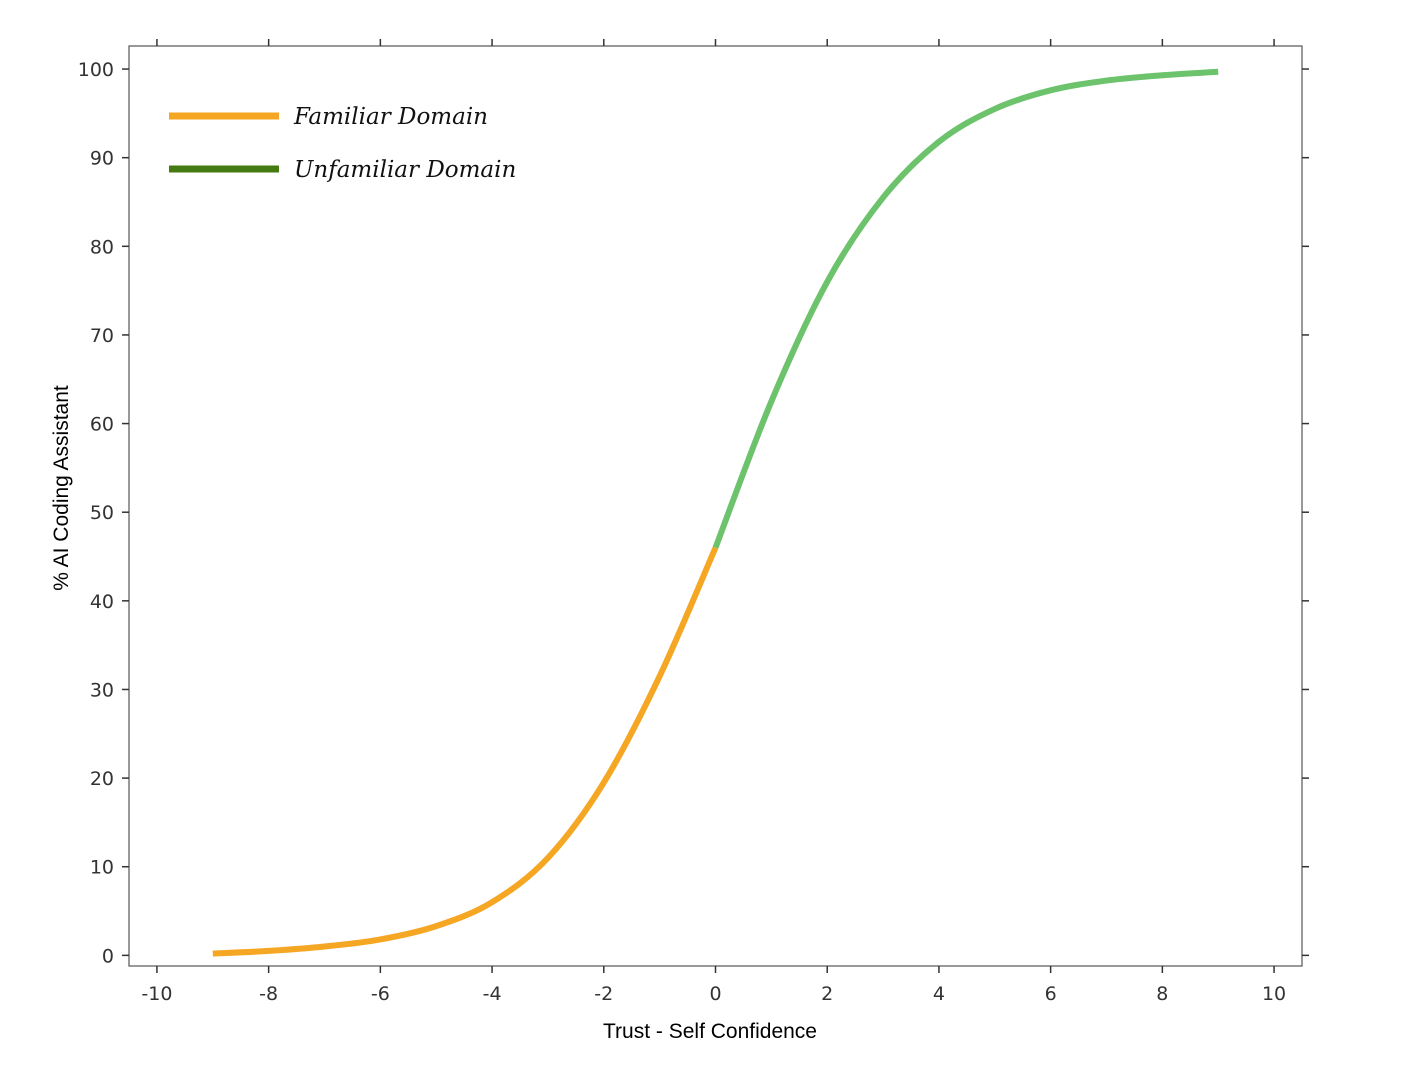  I want to click on legend: Familiar Domain Unfamiliar Domain, so click(342, 143).